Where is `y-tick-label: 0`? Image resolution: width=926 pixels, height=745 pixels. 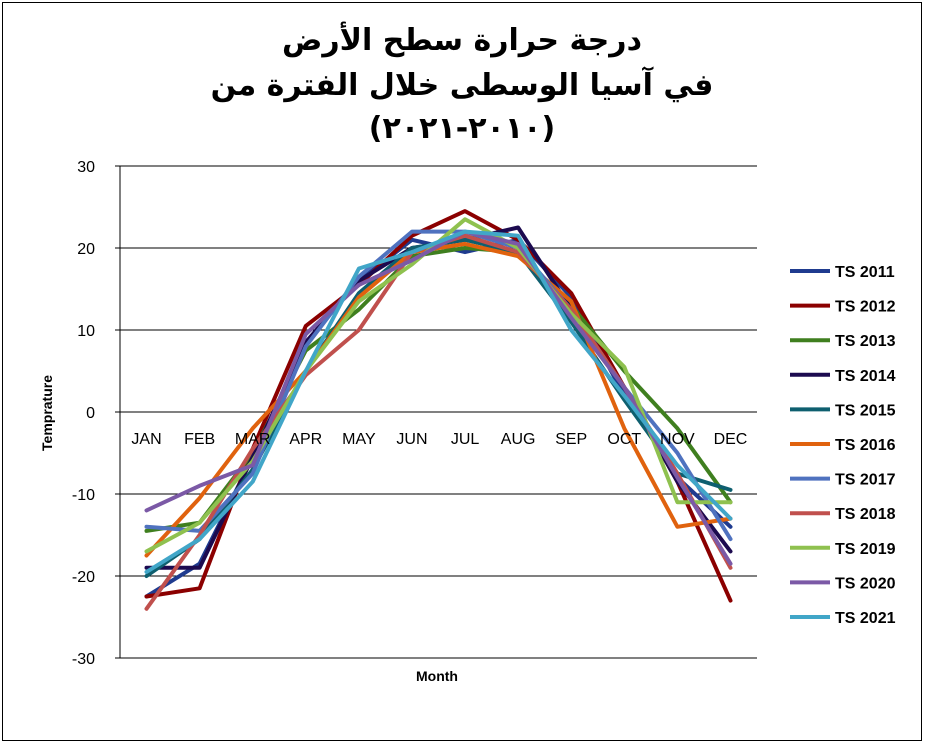 y-tick-label: 0 is located at coordinates (90, 413).